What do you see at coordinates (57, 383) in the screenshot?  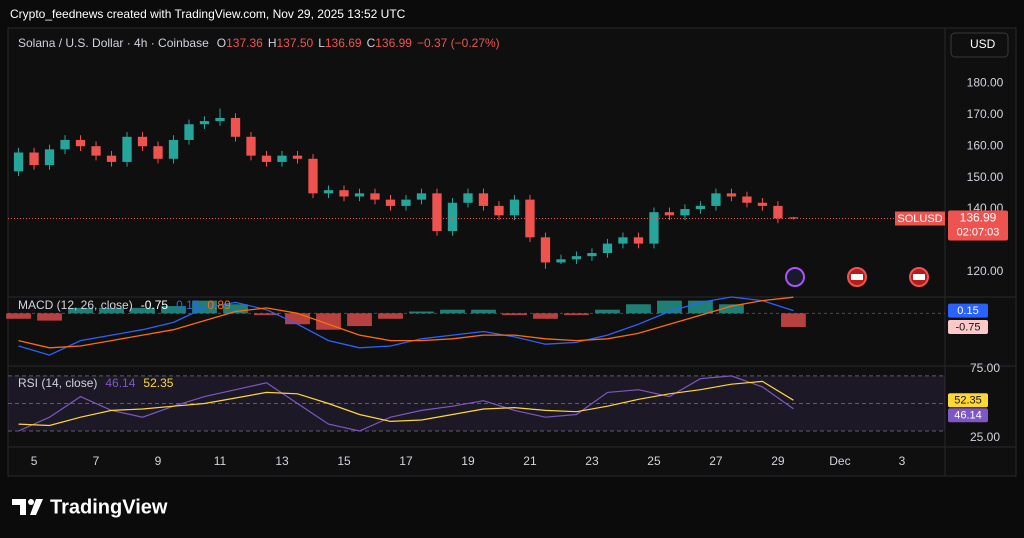 I see `legend-title: RSI (14, close)` at bounding box center [57, 383].